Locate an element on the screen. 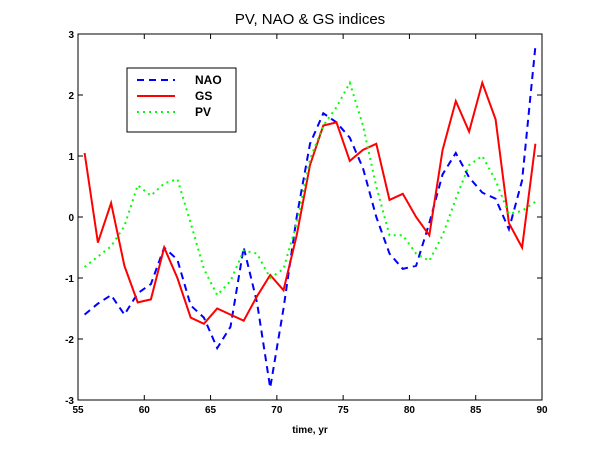 The height and width of the screenshot is (450, 600). y-tick-label: -2 is located at coordinates (69, 340).